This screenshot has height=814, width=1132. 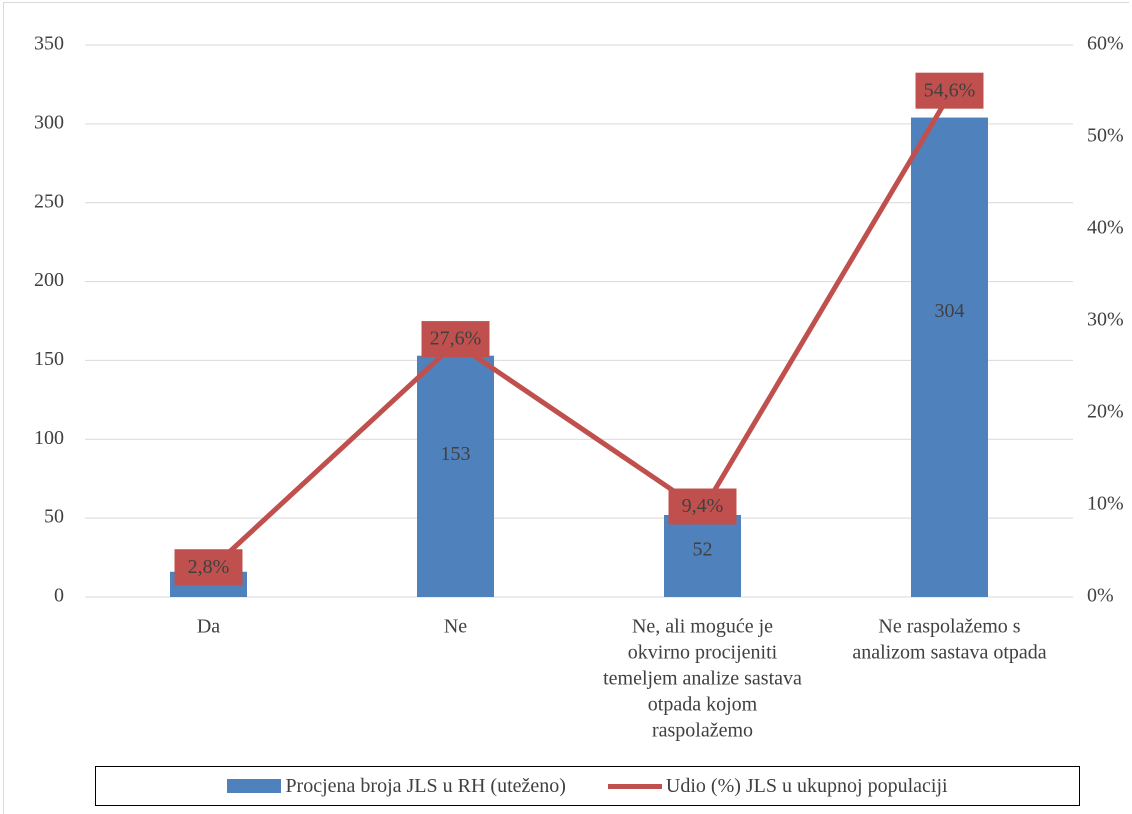 I want to click on y-left-tick-label: 300, so click(x=49, y=122).